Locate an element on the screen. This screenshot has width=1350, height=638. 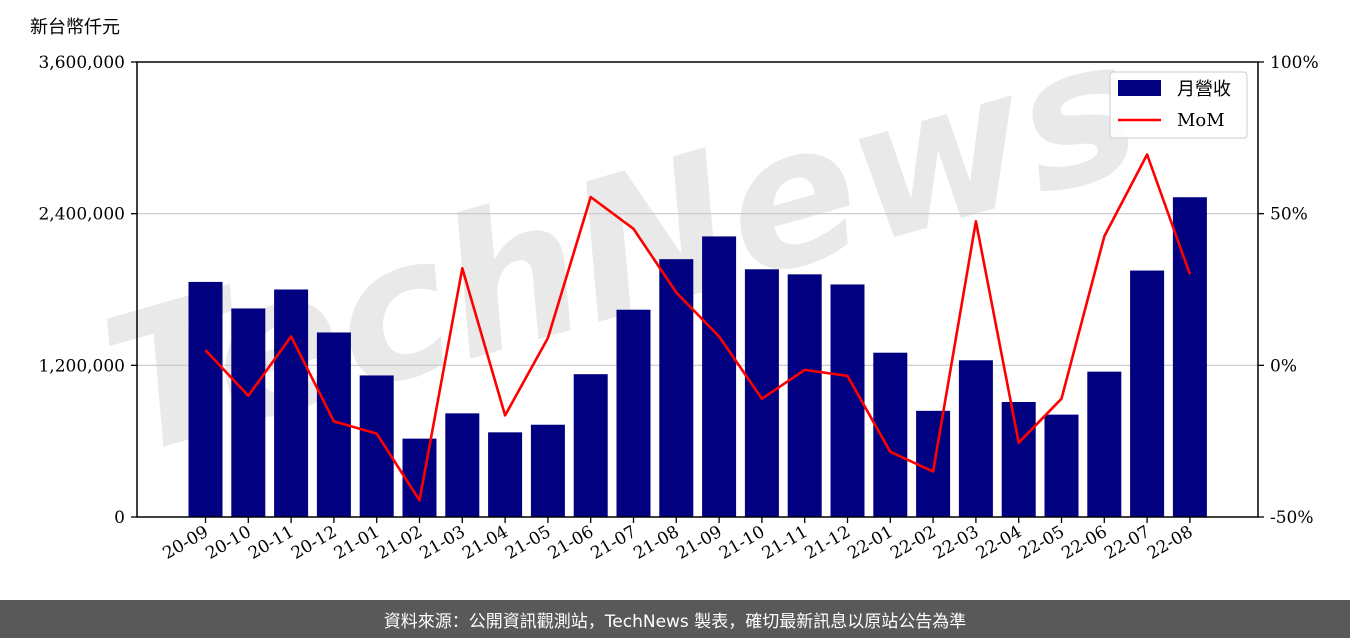
x-tick-label: 22-06 is located at coordinates (1084, 543).